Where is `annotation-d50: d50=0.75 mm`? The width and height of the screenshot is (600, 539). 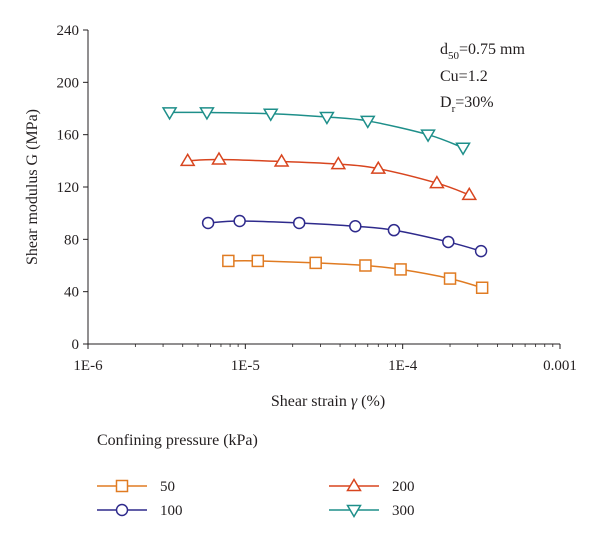 annotation-d50: d50=0.75 mm is located at coordinates (482, 51).